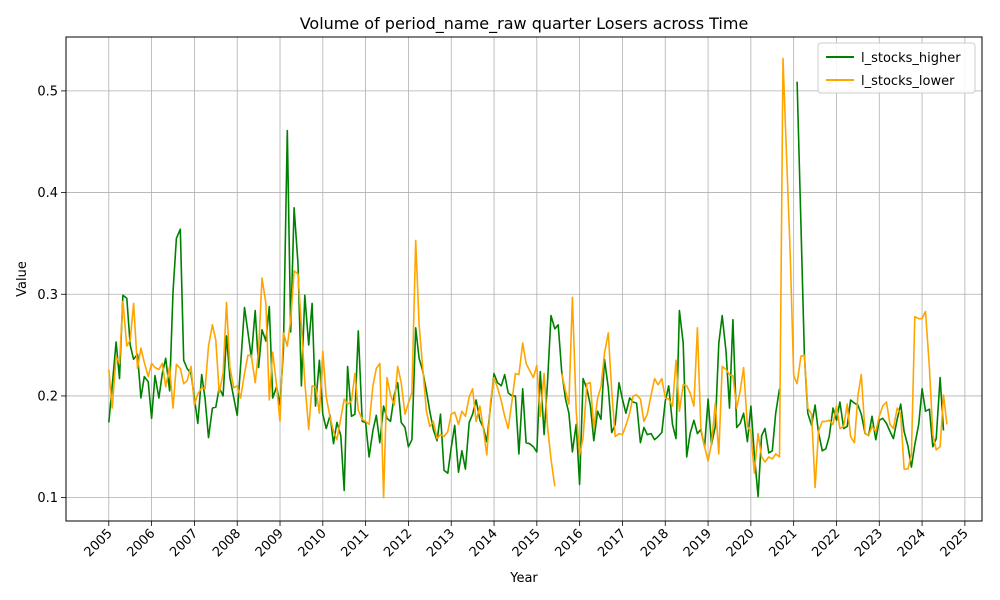  I want to click on y-axis: 0.1 0.2 0.3 0.4 0.5, so click(51, 295).